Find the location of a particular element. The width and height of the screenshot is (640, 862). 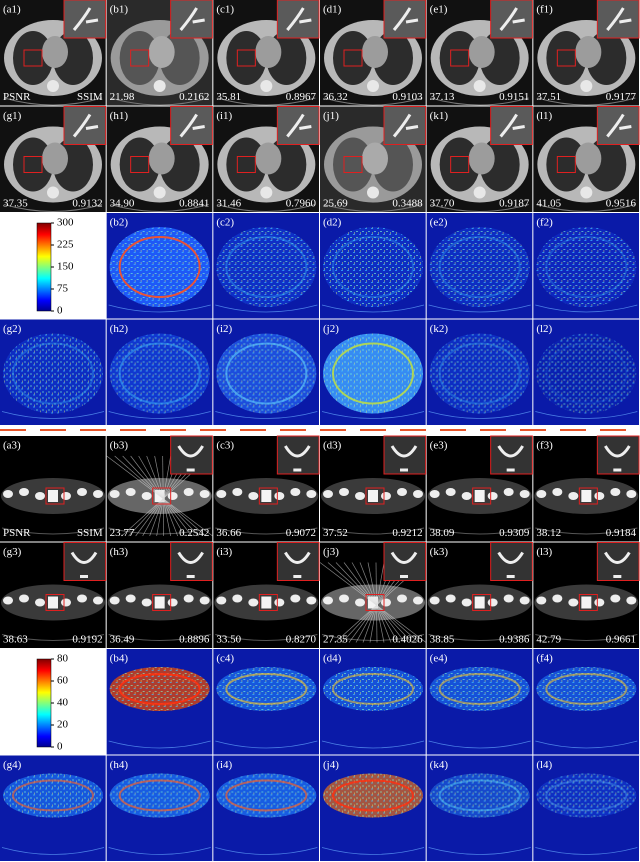

ssim: 0.9386 is located at coordinates (514, 640).